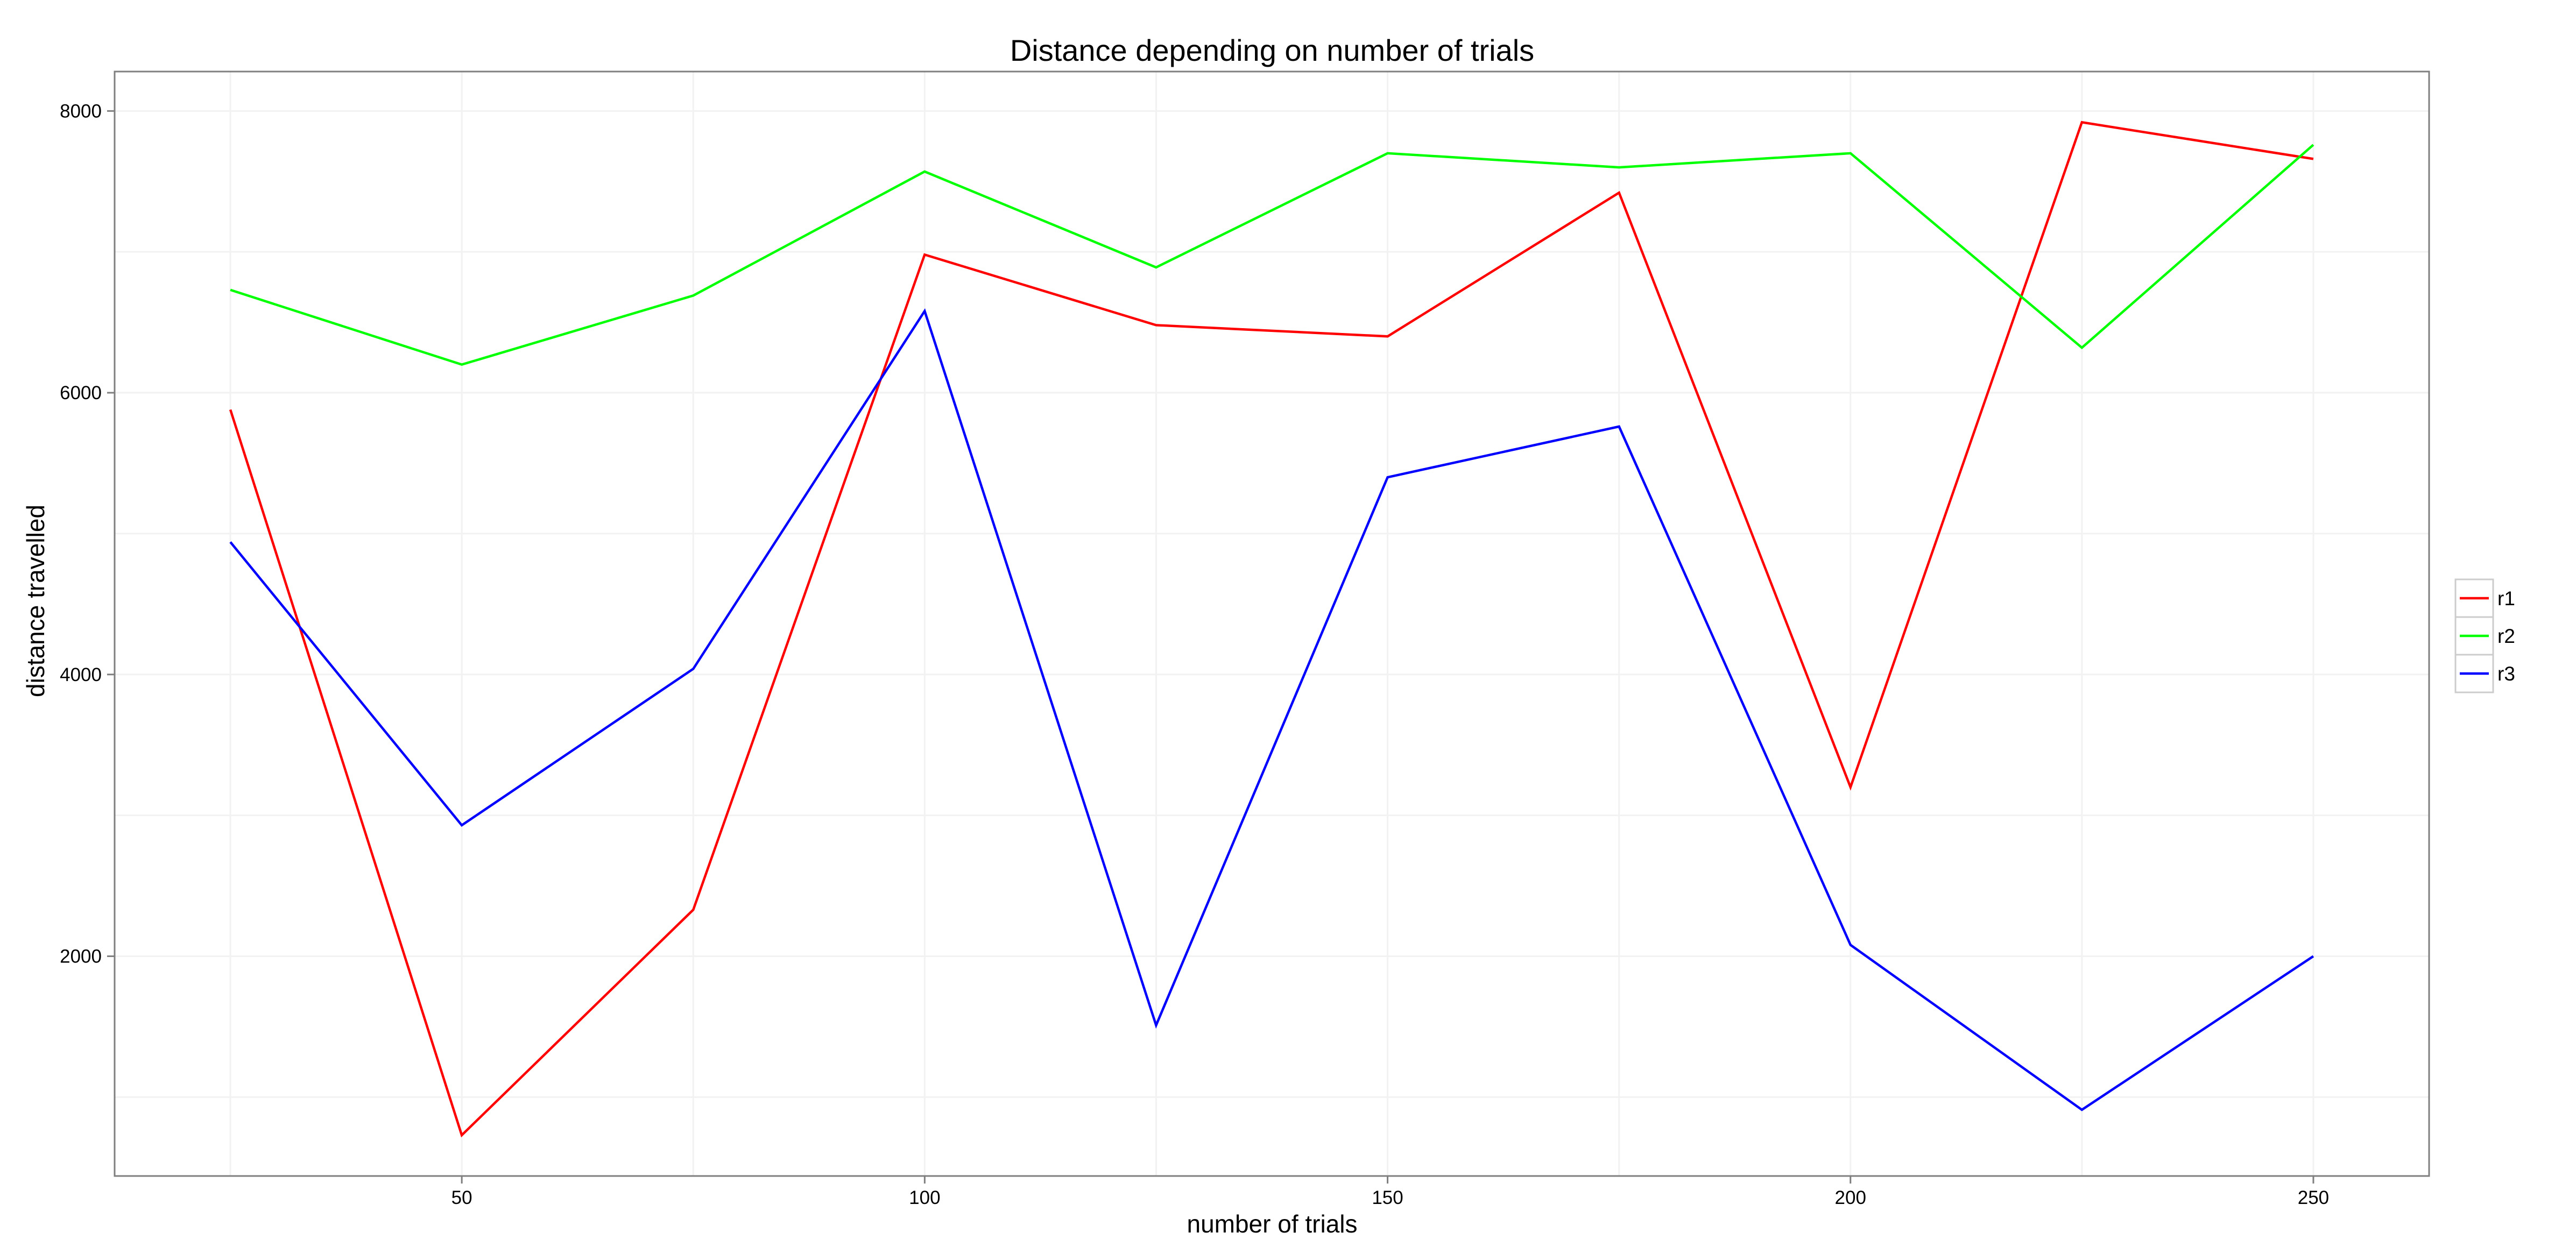 The image size is (2576, 1254). I want to click on legend-label-r1: r1, so click(2506, 598).